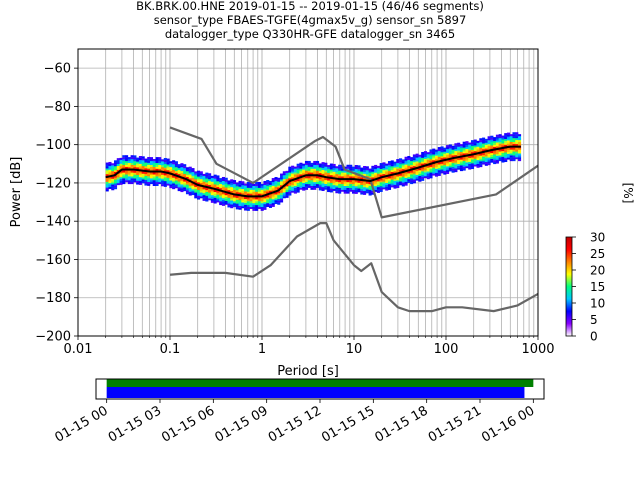 The width and height of the screenshot is (640, 480). What do you see at coordinates (188, 424) in the screenshot?
I see `time-tick-label: 01-15 06` at bounding box center [188, 424].